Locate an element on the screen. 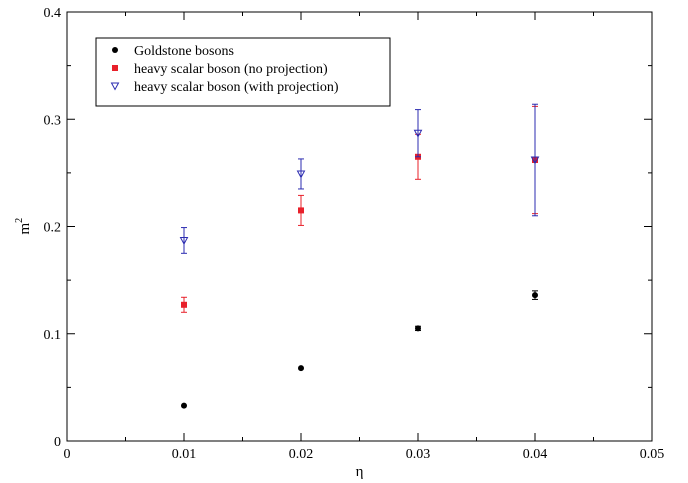  y-tick-label: 0.1 is located at coordinates (53, 335).